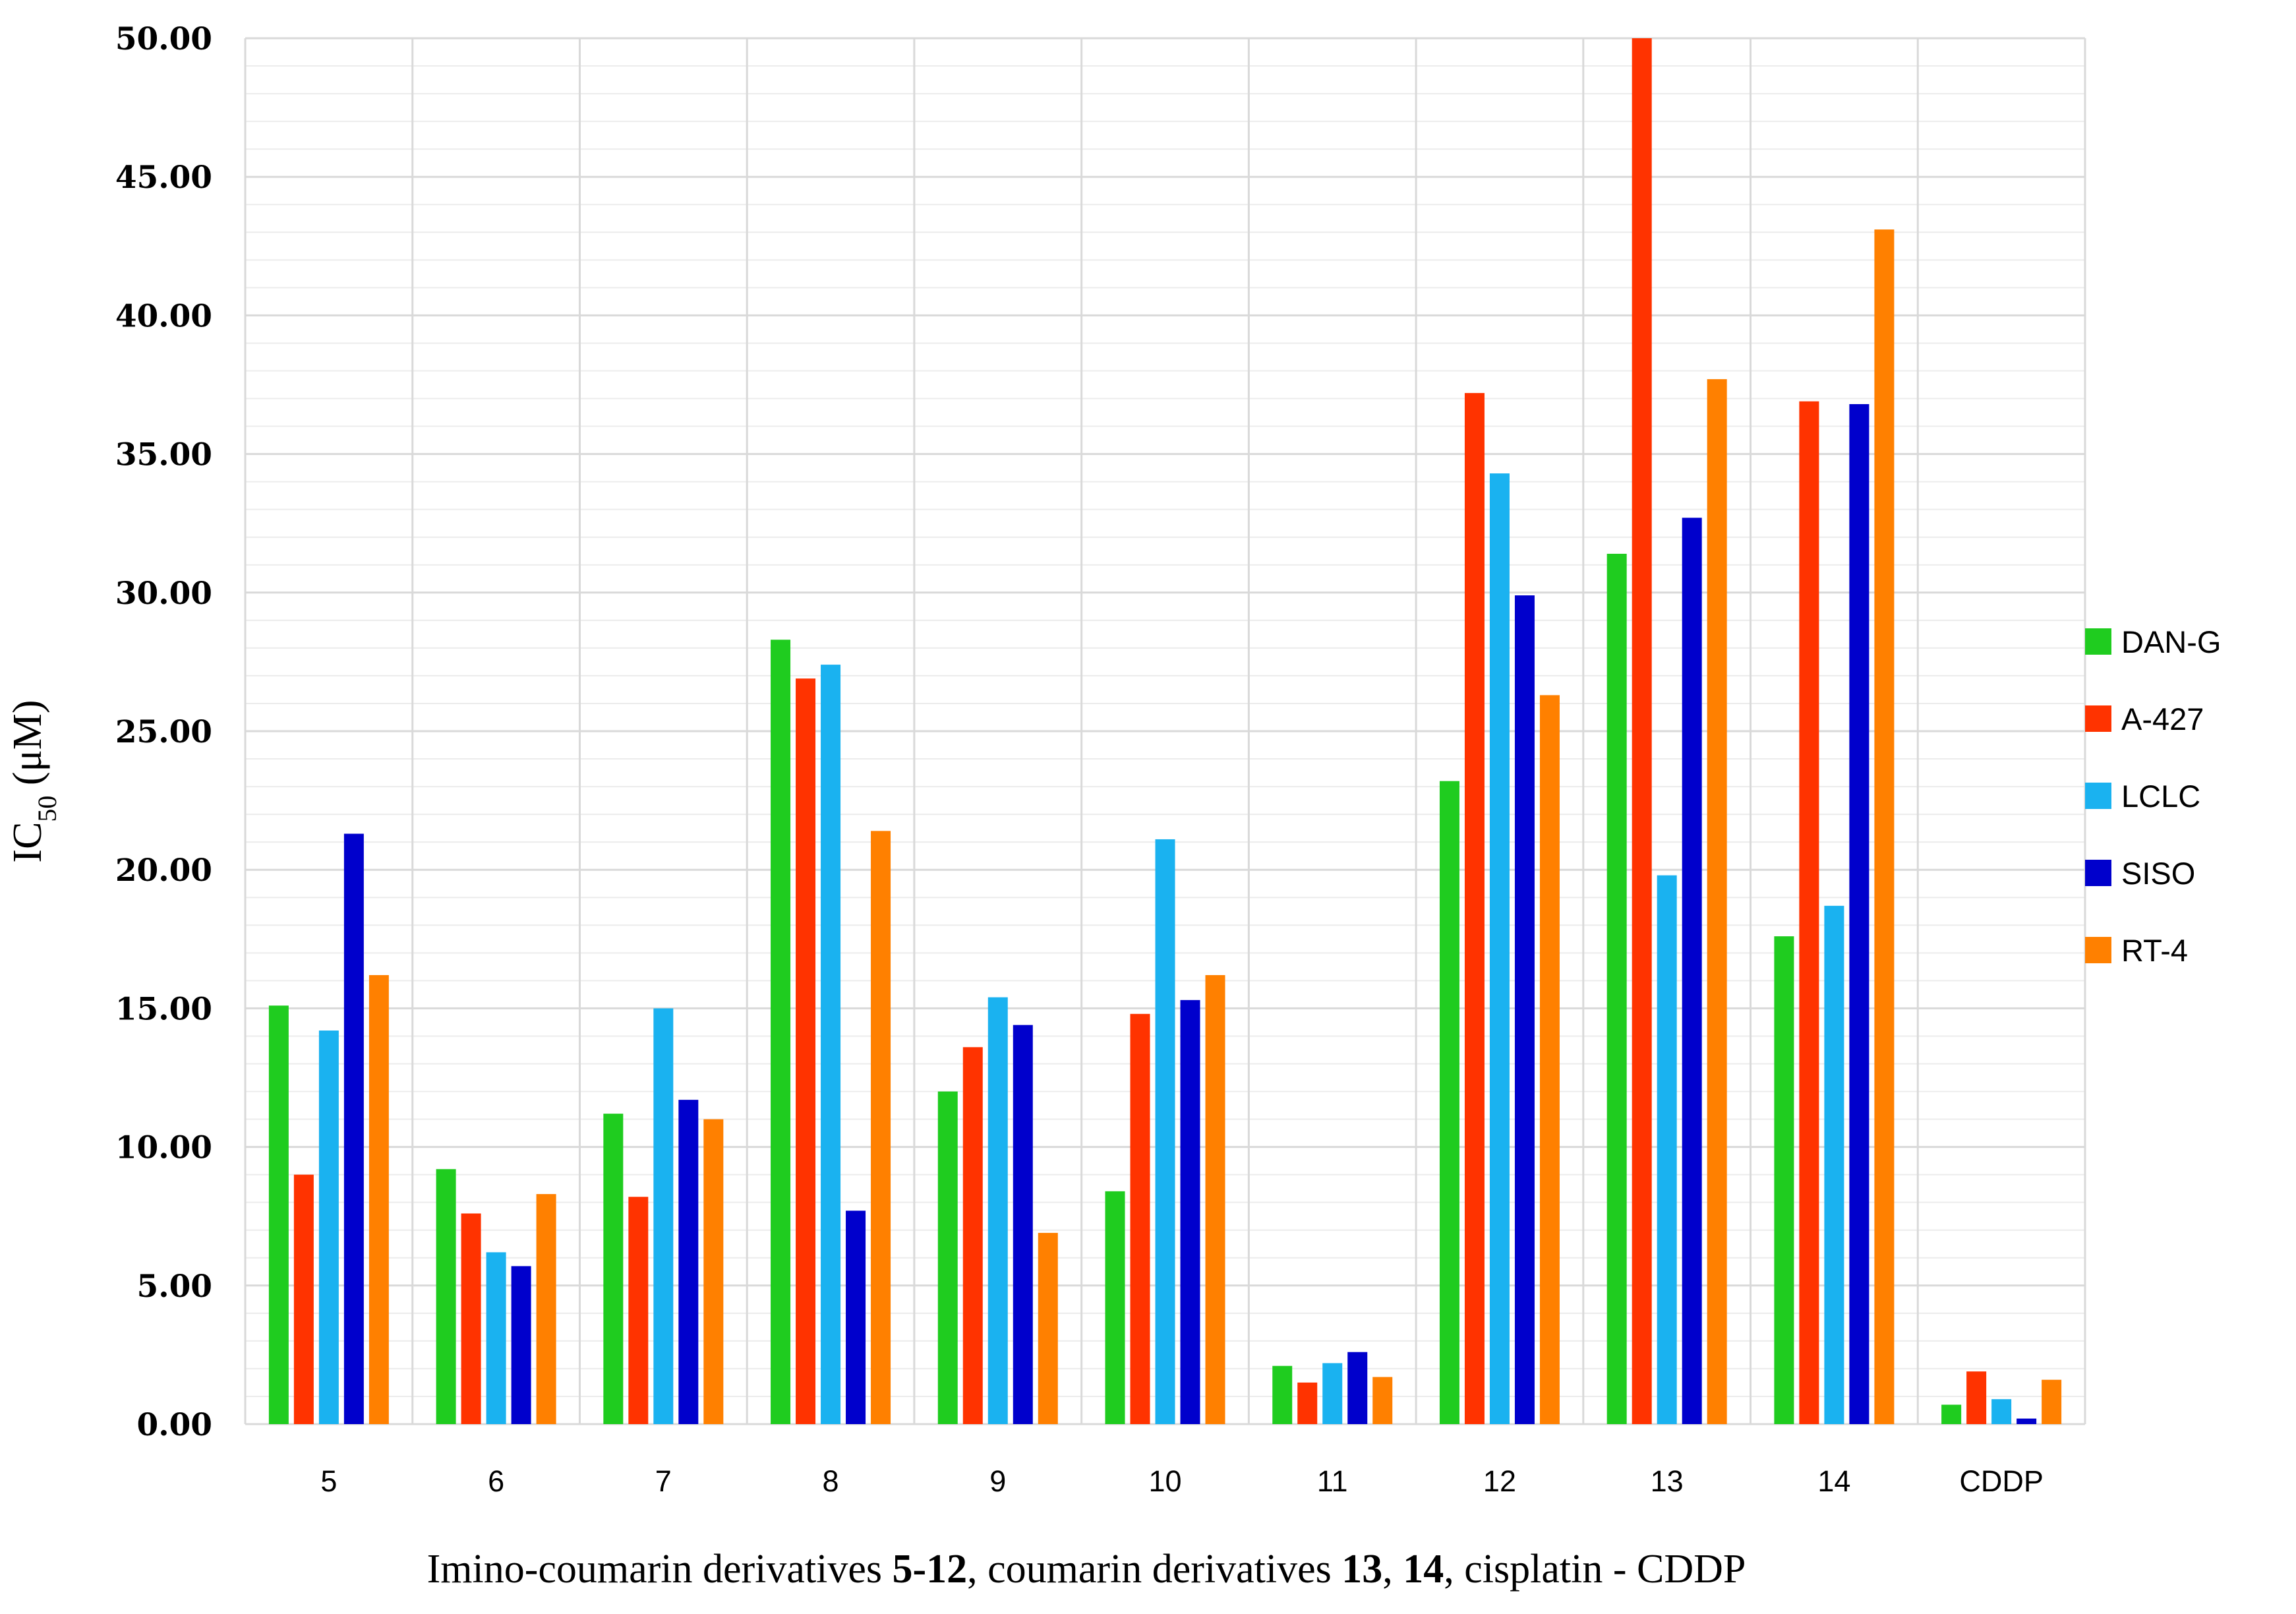 The image size is (2296, 1614). What do you see at coordinates (1667, 1481) in the screenshot?
I see `x-tick-label: 13` at bounding box center [1667, 1481].